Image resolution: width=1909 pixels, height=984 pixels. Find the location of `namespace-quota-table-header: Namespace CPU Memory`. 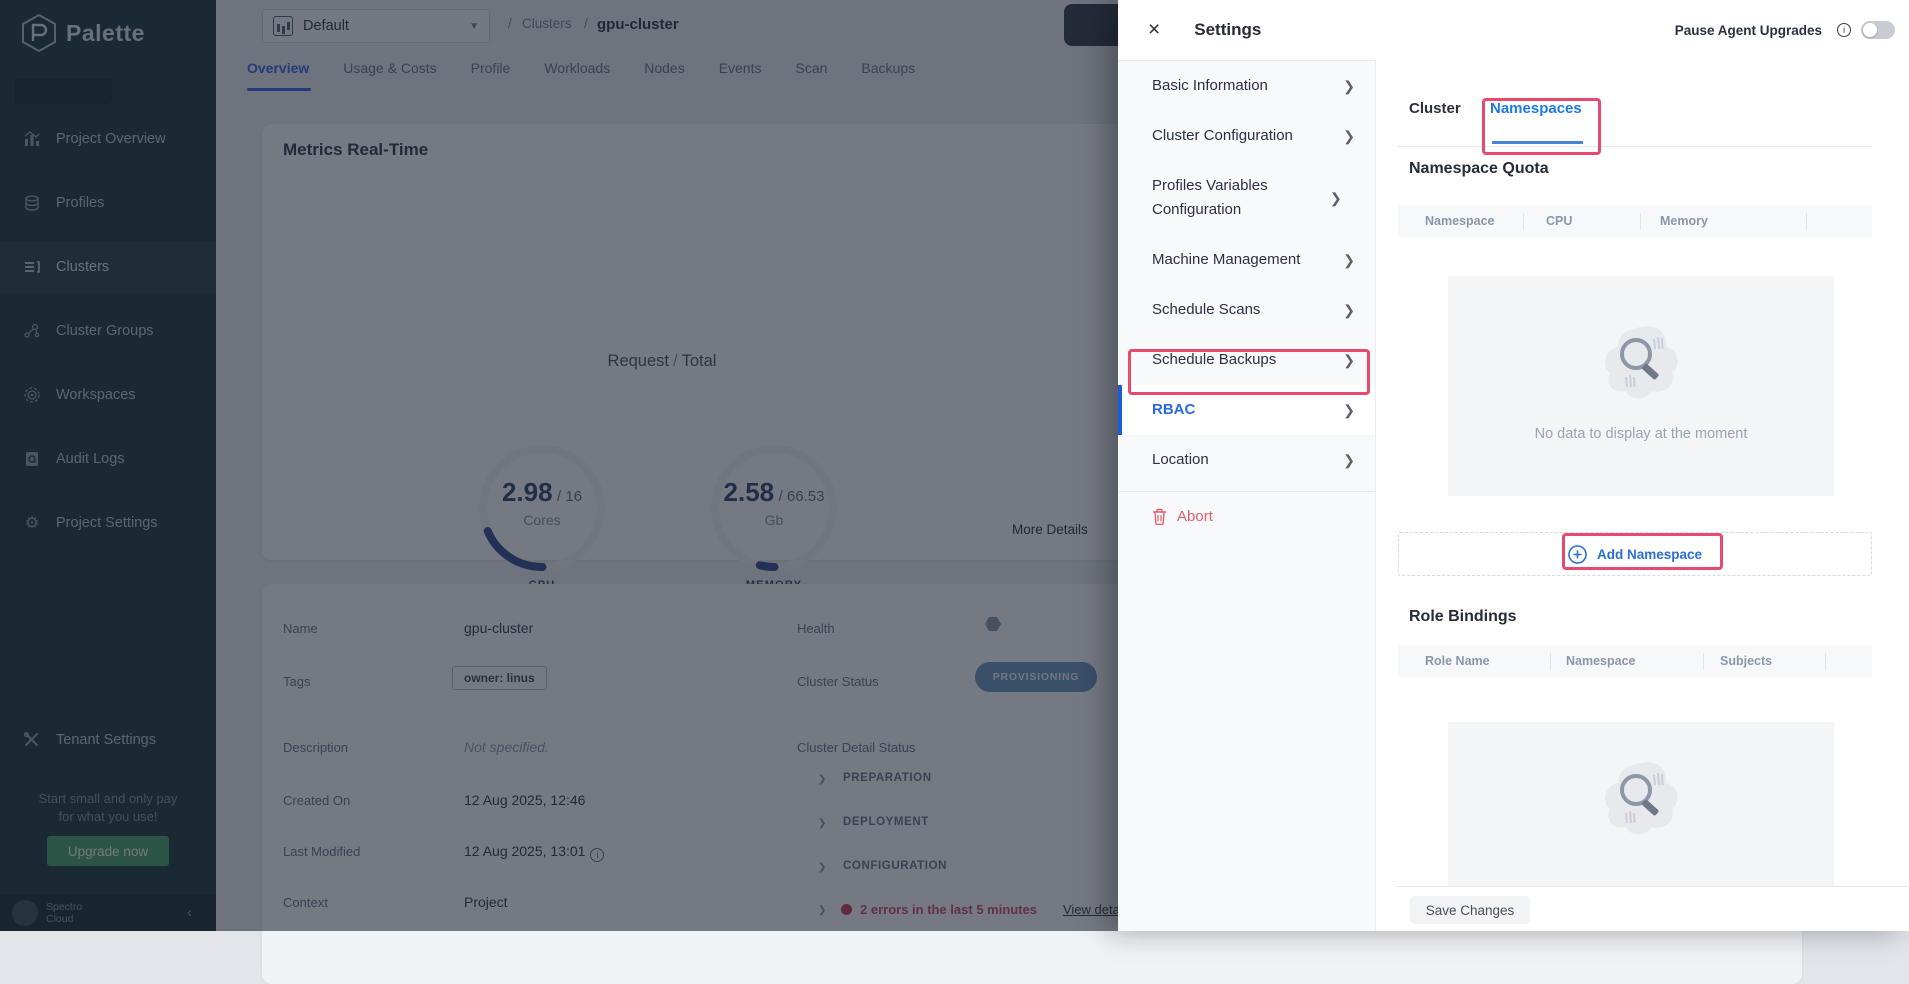

namespace-quota-table-header: Namespace CPU Memory is located at coordinates (1635, 221).